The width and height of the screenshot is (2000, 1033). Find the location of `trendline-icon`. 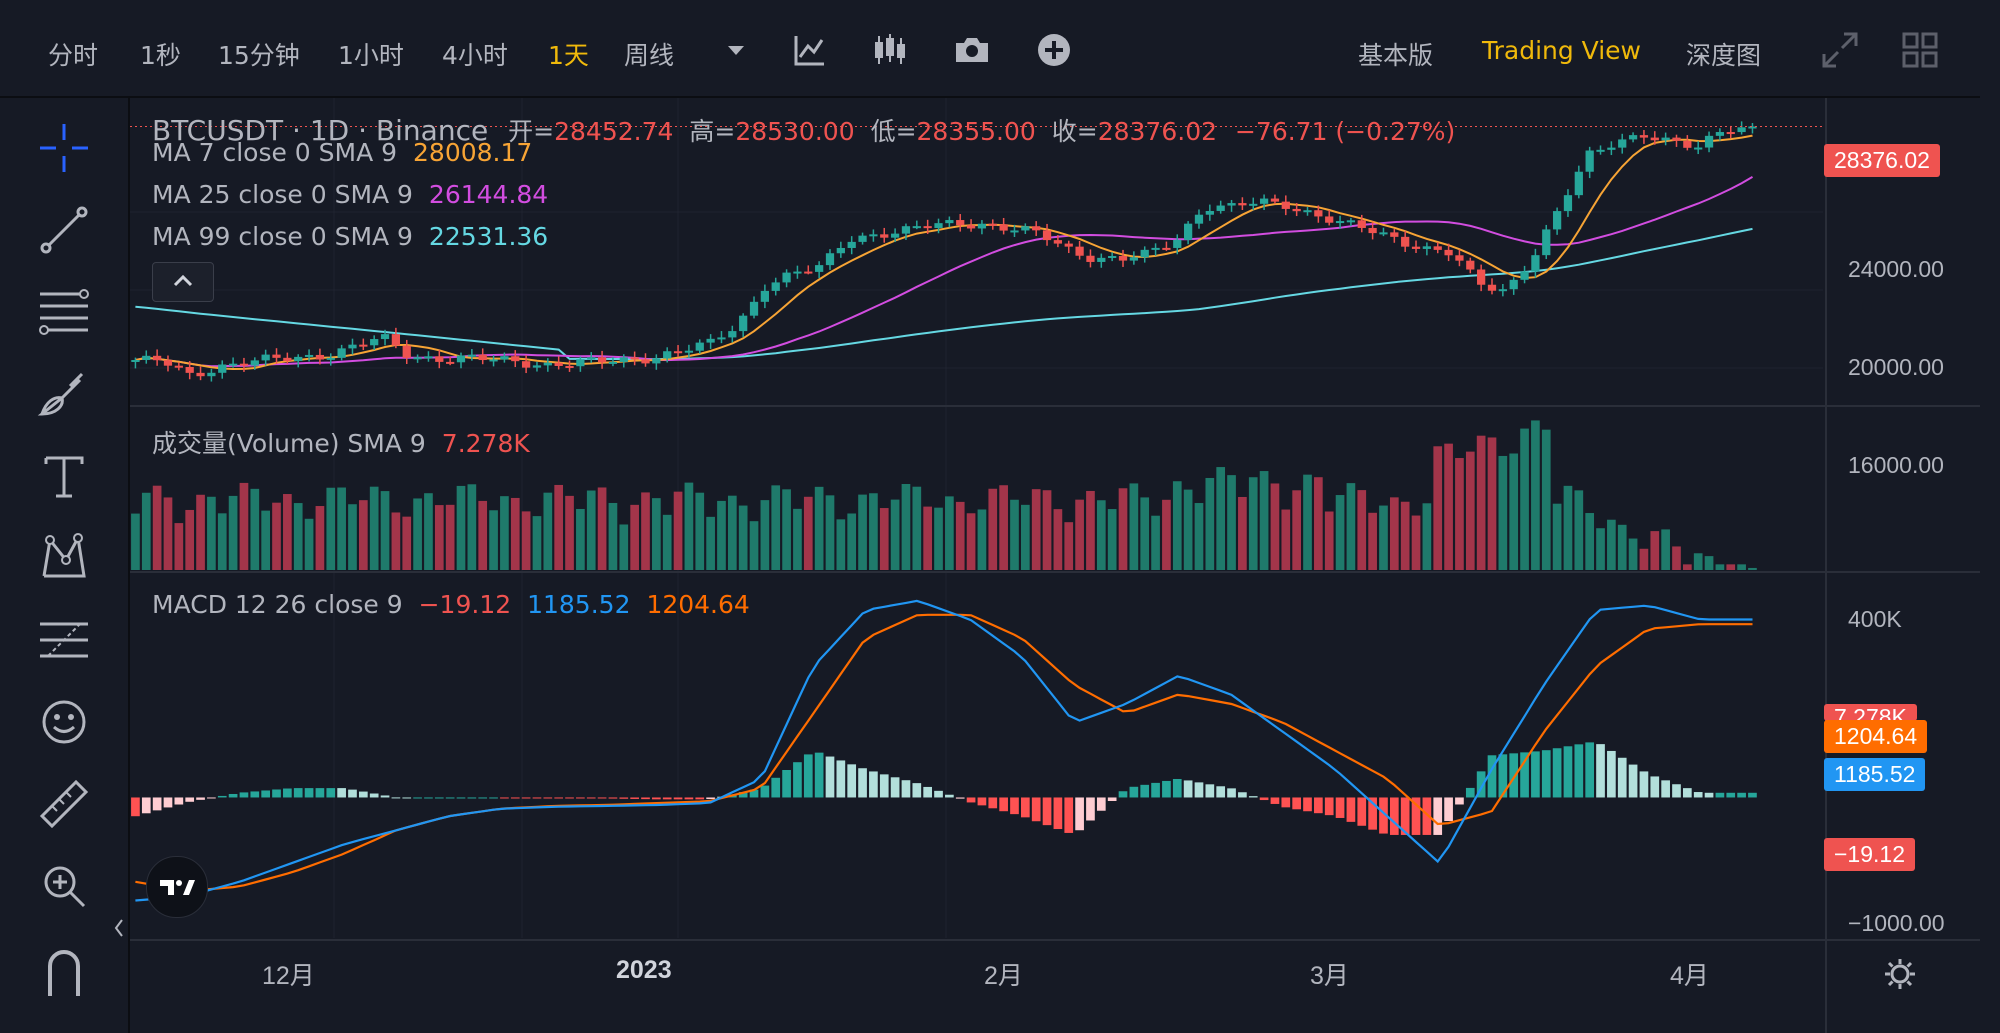

trendline-icon is located at coordinates (64, 230).